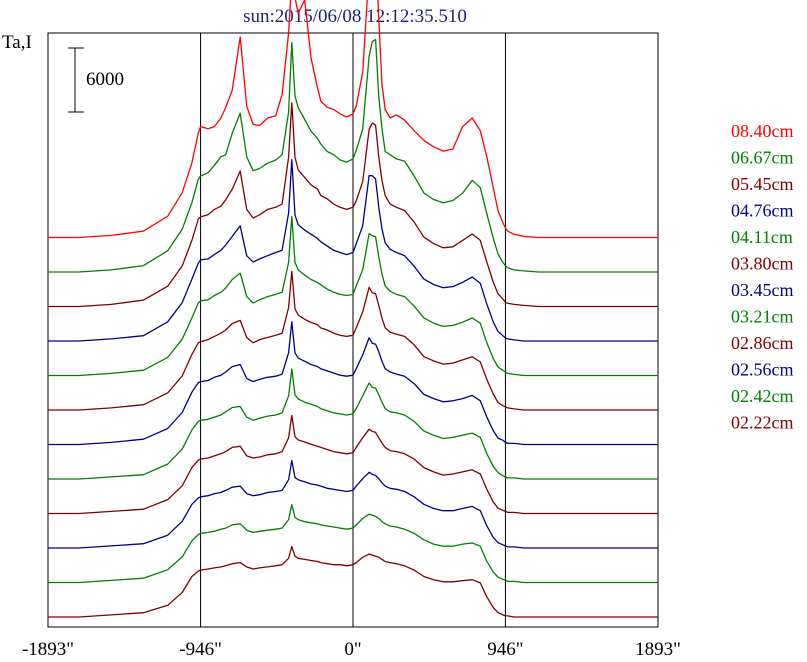  Describe the element at coordinates (762, 317) in the screenshot. I see `legend-entry: 03.21cm` at that location.